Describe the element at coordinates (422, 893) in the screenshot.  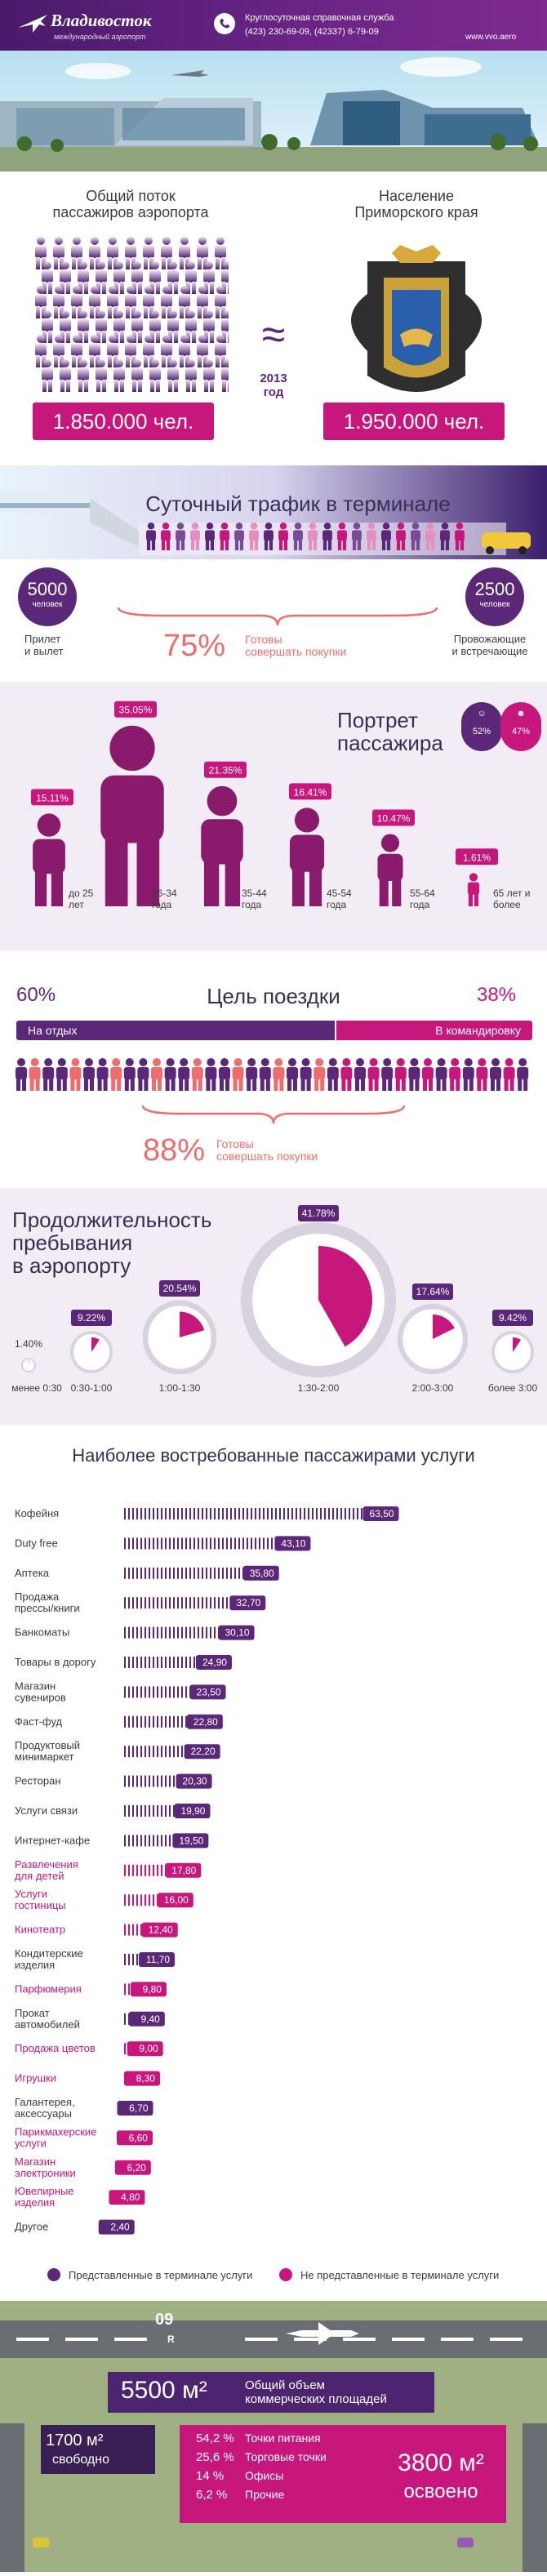
I see `age-category-label: 55-64` at that location.